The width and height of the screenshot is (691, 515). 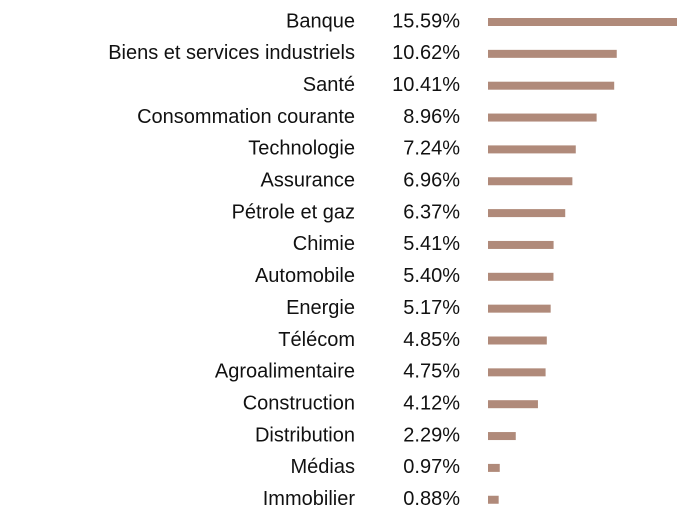 What do you see at coordinates (329, 85) in the screenshot?
I see `category-label: Santé` at bounding box center [329, 85].